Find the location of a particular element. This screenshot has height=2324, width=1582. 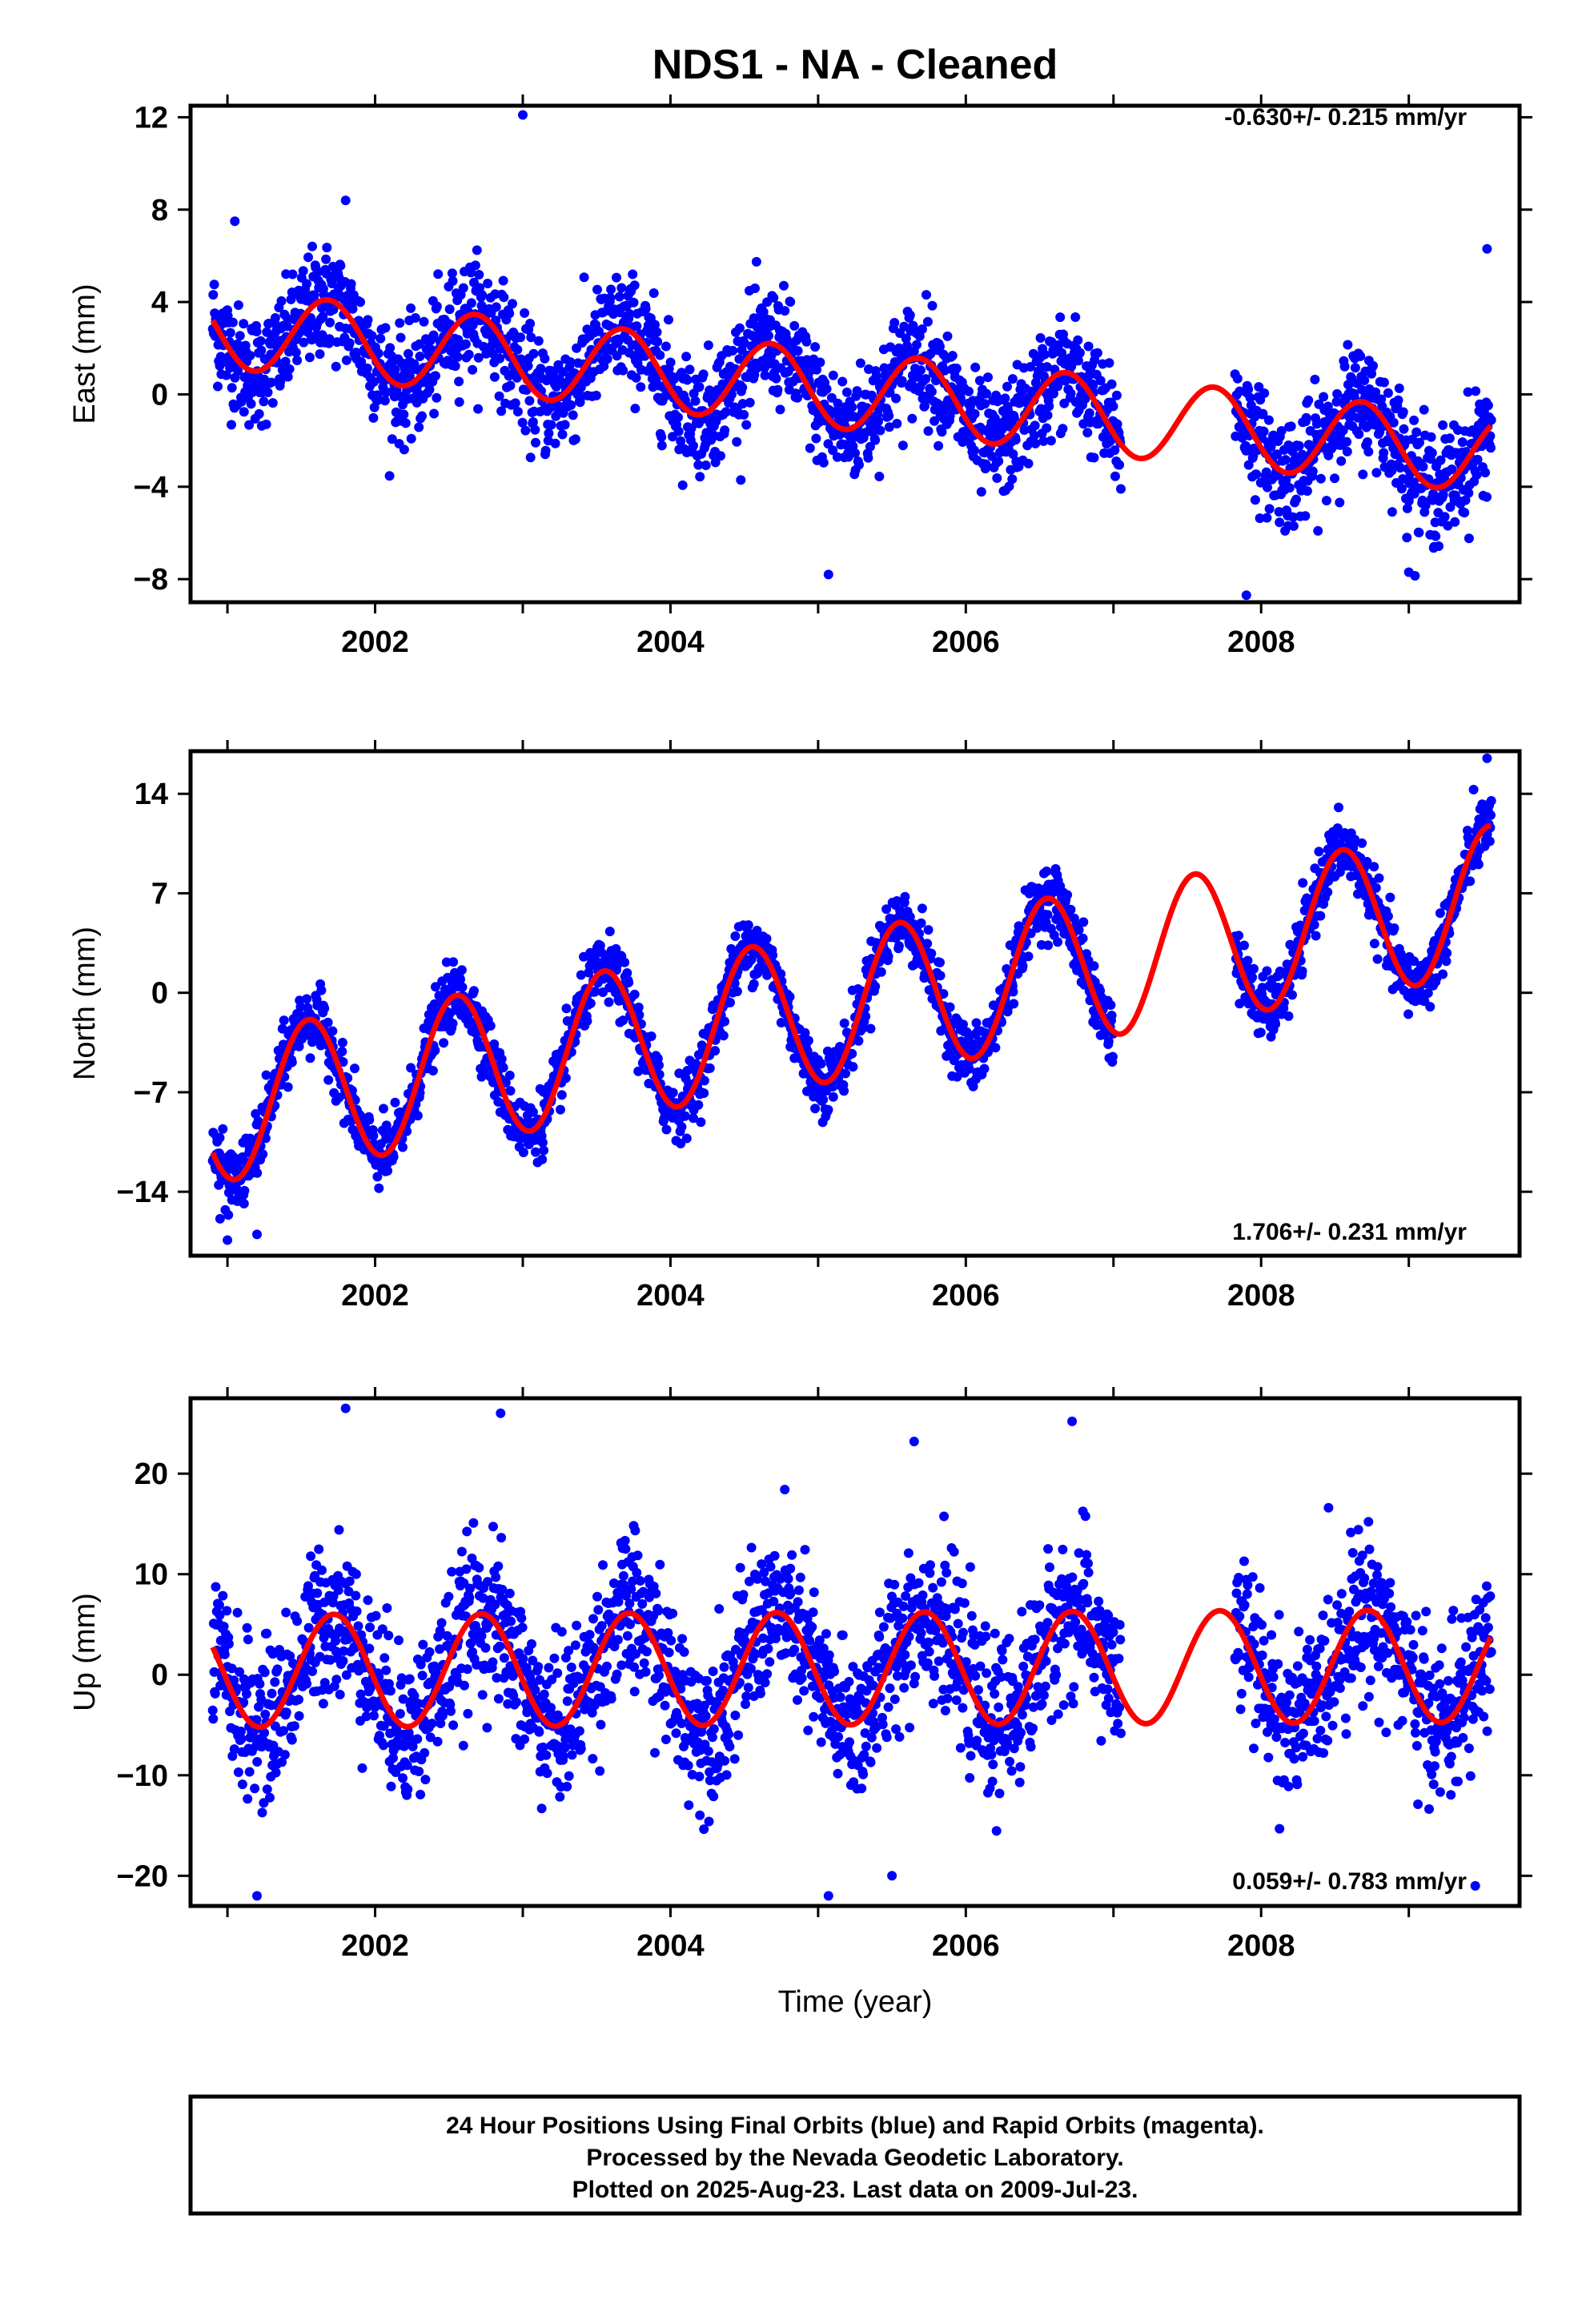

rate-label: -0.630+/- 0.215 mm/yr is located at coordinates (1345, 118).